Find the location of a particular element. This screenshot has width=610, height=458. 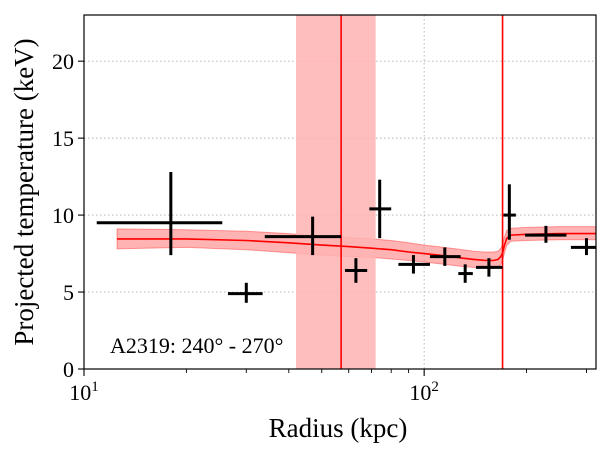

chart-annotation: A2319: 240° - 270° is located at coordinates (196, 345).